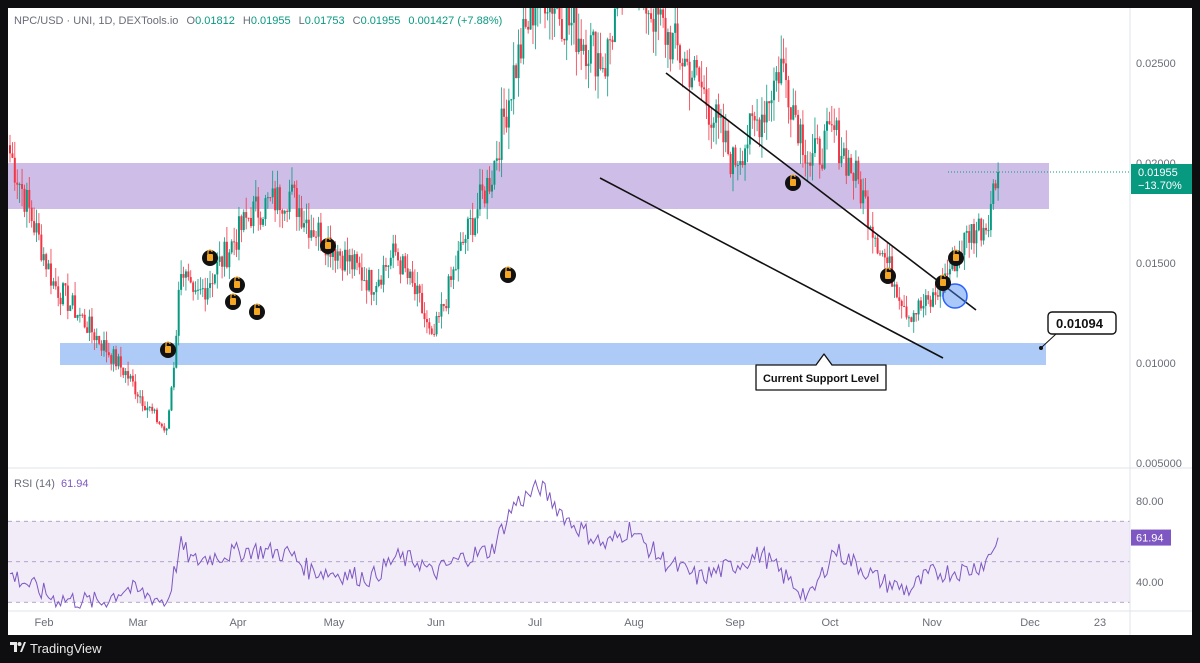 This screenshot has height=663, width=1200. Describe the element at coordinates (829, 623) in the screenshot. I see `time-tick-label: Oct` at that location.